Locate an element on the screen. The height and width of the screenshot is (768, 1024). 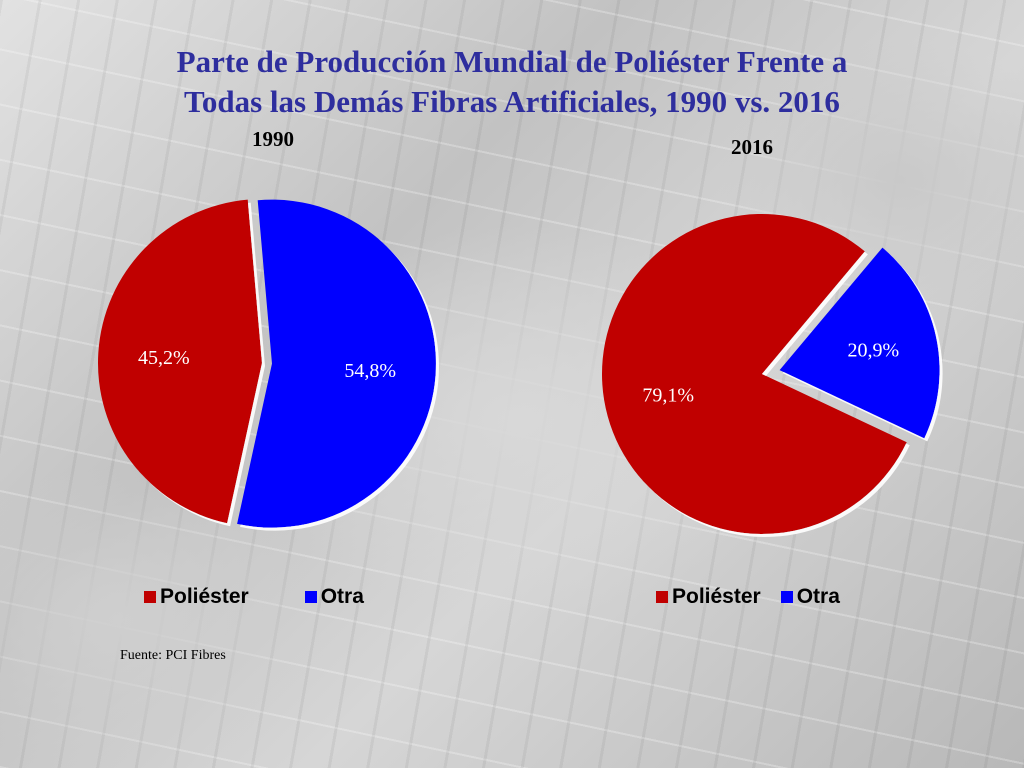
pie-1990: 54,8% 45,2% is located at coordinates (266, 363).